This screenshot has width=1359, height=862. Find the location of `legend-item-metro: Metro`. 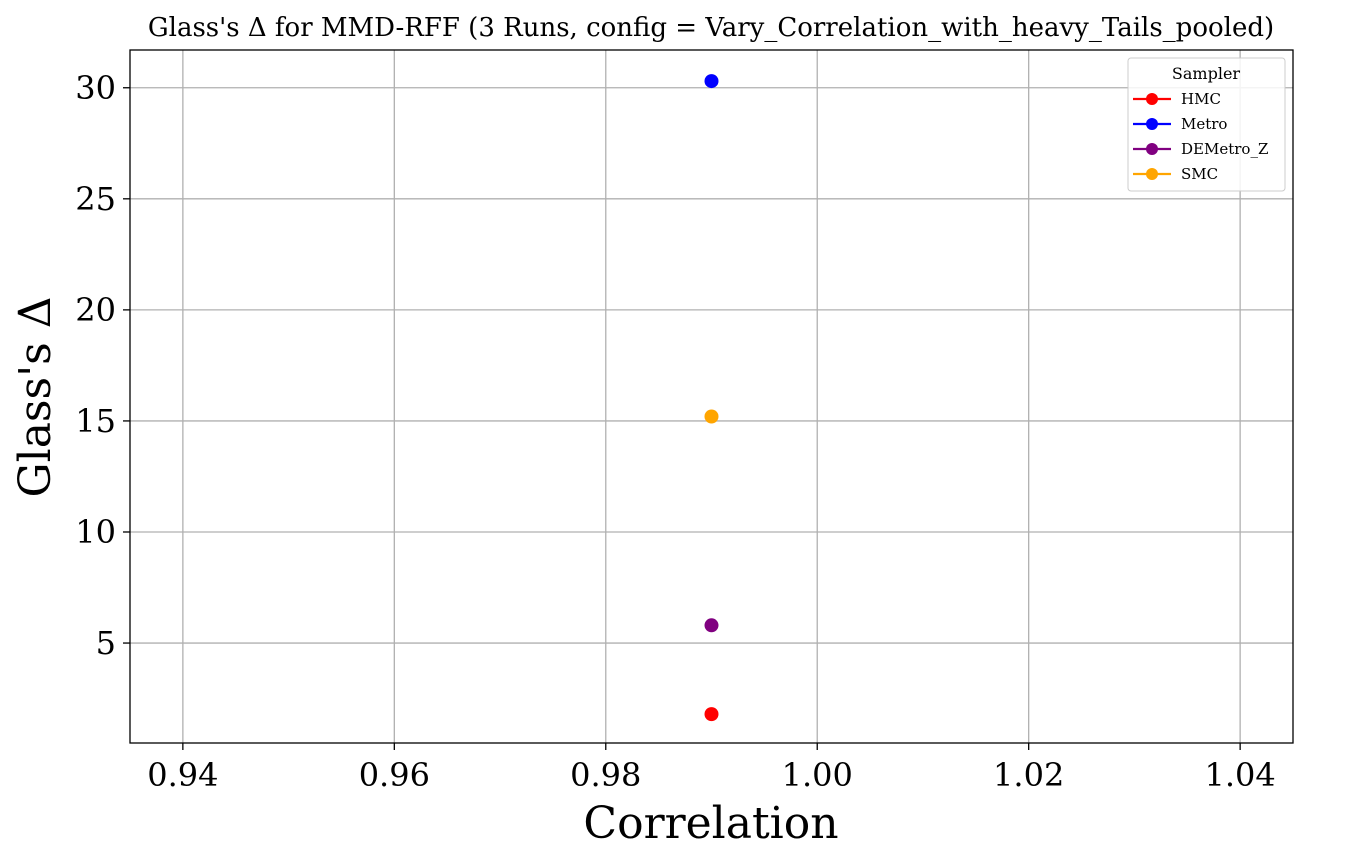

legend-item-metro: Metro is located at coordinates (1180, 124).